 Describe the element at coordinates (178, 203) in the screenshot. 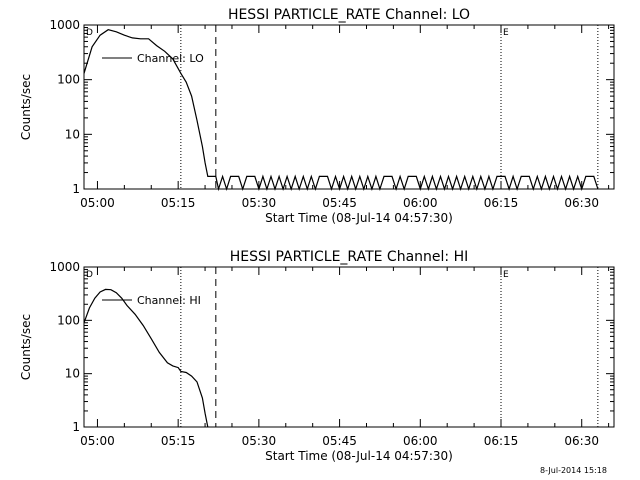

I see `panel-1-xtick-label: 05:15` at that location.